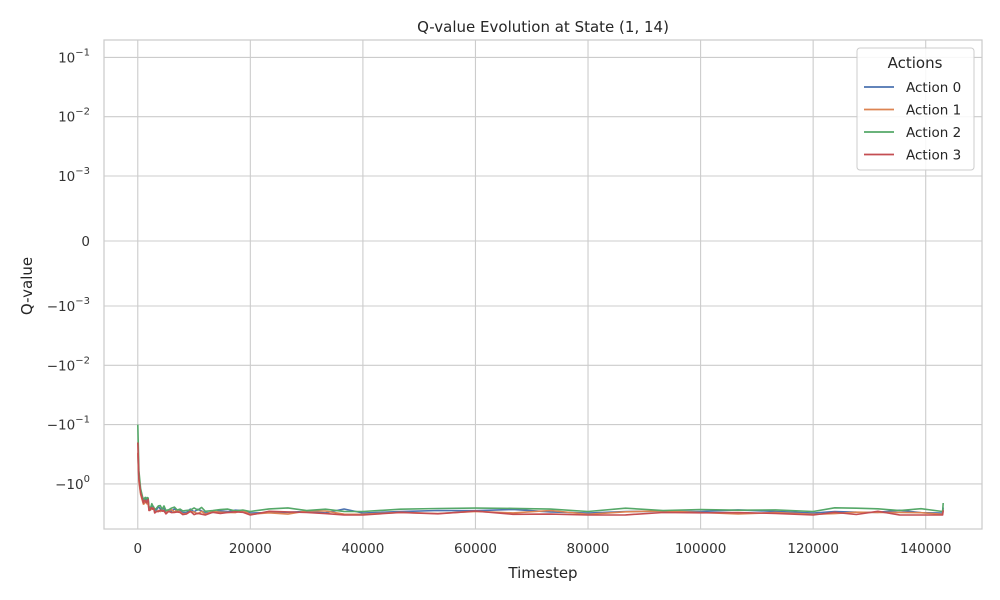 This screenshot has height=600, width=1000. Describe the element at coordinates (926, 549) in the screenshot. I see `x-tick-label: 140000` at that location.